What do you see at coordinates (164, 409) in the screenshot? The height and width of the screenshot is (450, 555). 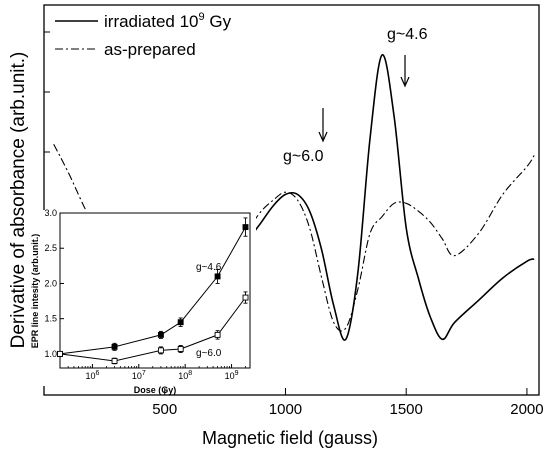 I see `main-x-tick-label: 500` at bounding box center [164, 409].